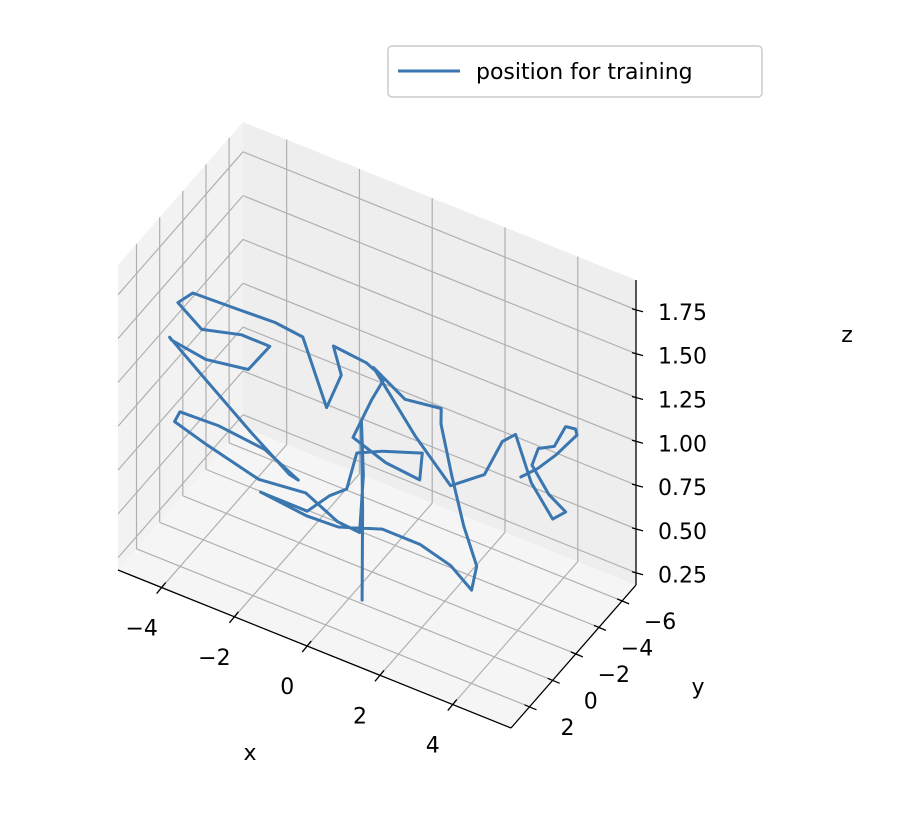 Image resolution: width=904 pixels, height=820 pixels. I want to click on x-tick-label: −2, so click(214, 658).